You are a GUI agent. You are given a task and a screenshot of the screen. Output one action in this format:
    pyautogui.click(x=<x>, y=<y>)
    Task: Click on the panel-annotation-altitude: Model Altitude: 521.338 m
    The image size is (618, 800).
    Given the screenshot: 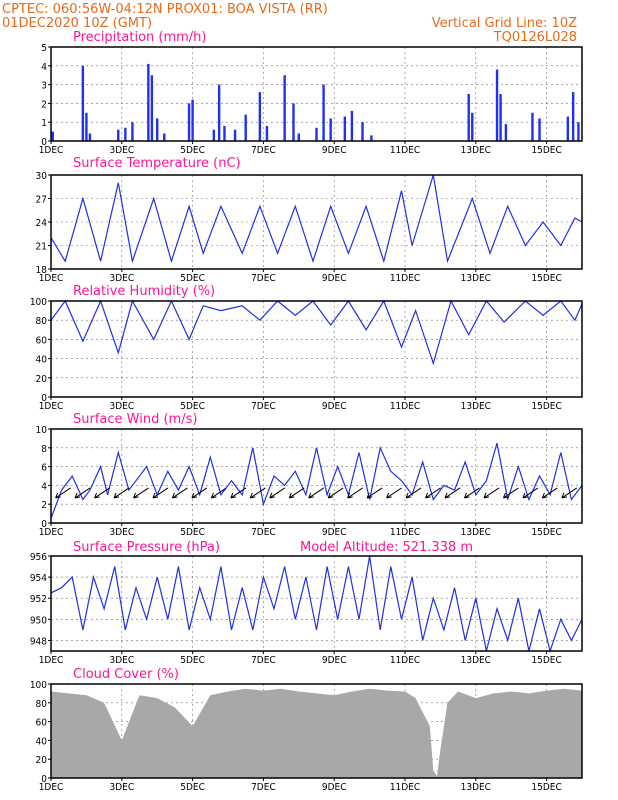 What is the action you would take?
    pyautogui.click(x=386, y=547)
    